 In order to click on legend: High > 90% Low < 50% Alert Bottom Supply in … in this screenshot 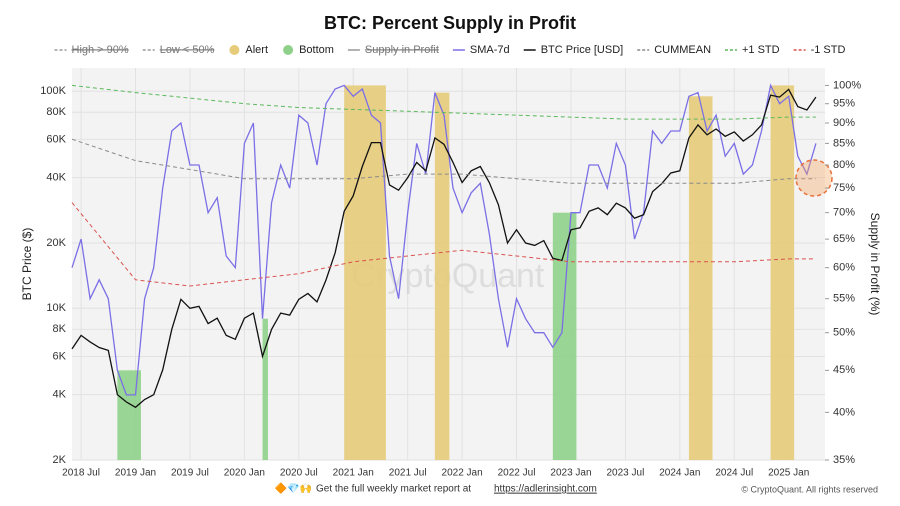, I will do `click(450, 50)`.